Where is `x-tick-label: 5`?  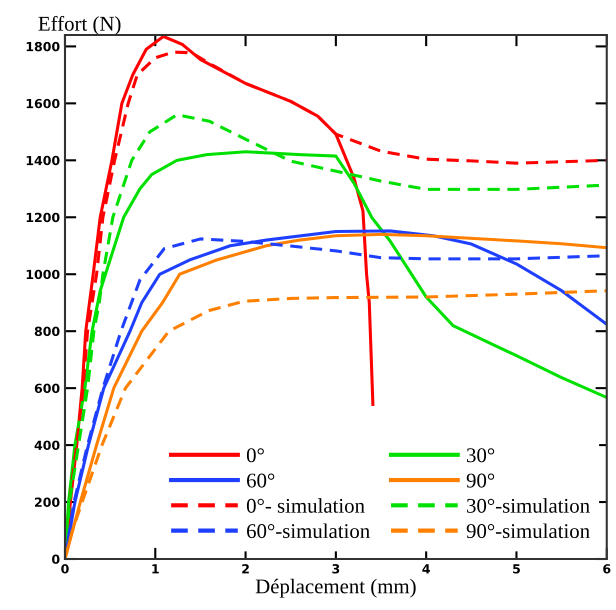
x-tick-label: 5 is located at coordinates (516, 569).